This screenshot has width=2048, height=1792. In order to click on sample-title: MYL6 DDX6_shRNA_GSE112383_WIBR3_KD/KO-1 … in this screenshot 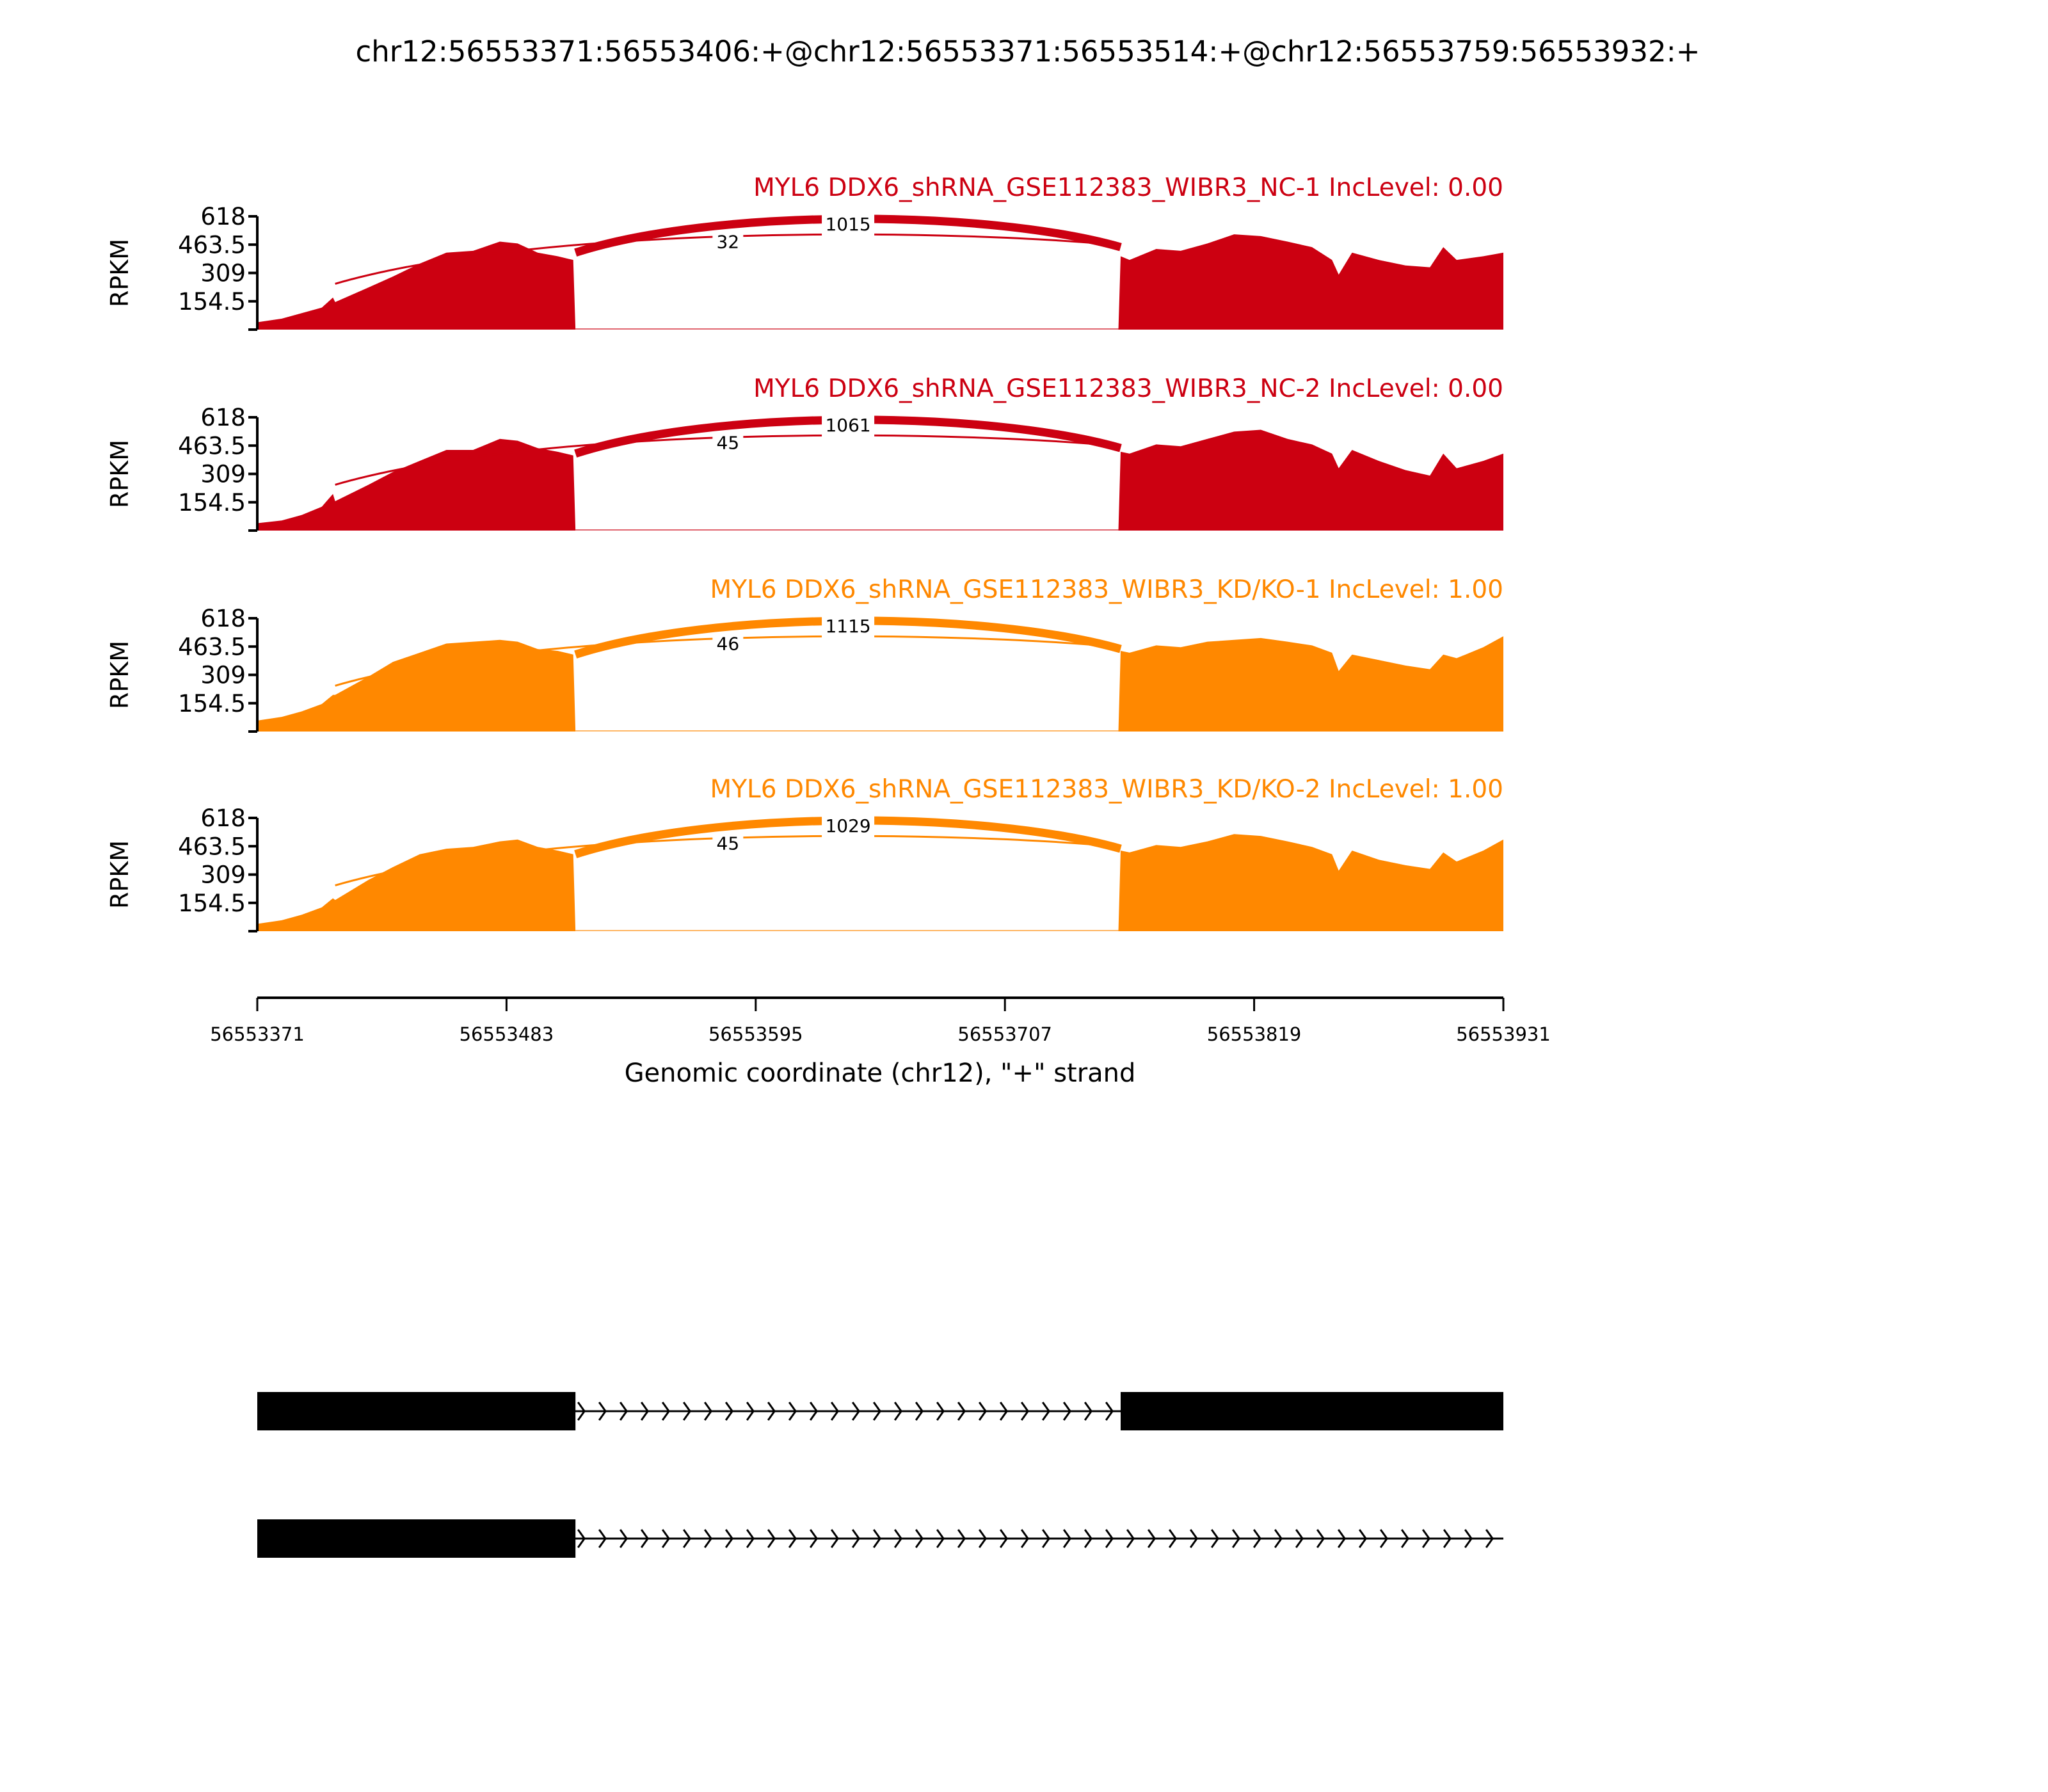, I will do `click(1106, 589)`.